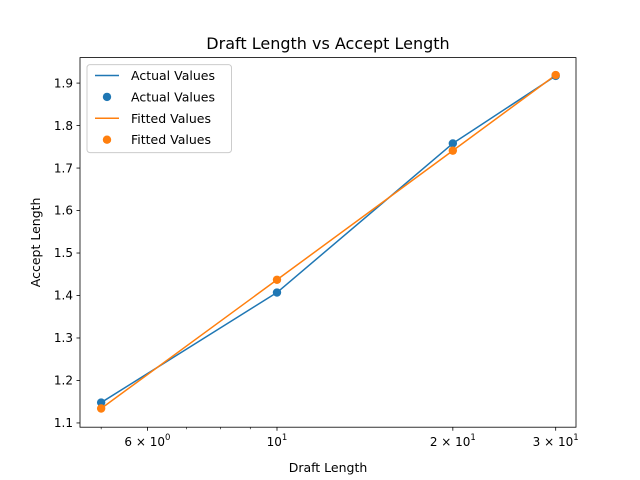  What do you see at coordinates (63, 211) in the screenshot?
I see `y-tick-label: 1.6` at bounding box center [63, 211].